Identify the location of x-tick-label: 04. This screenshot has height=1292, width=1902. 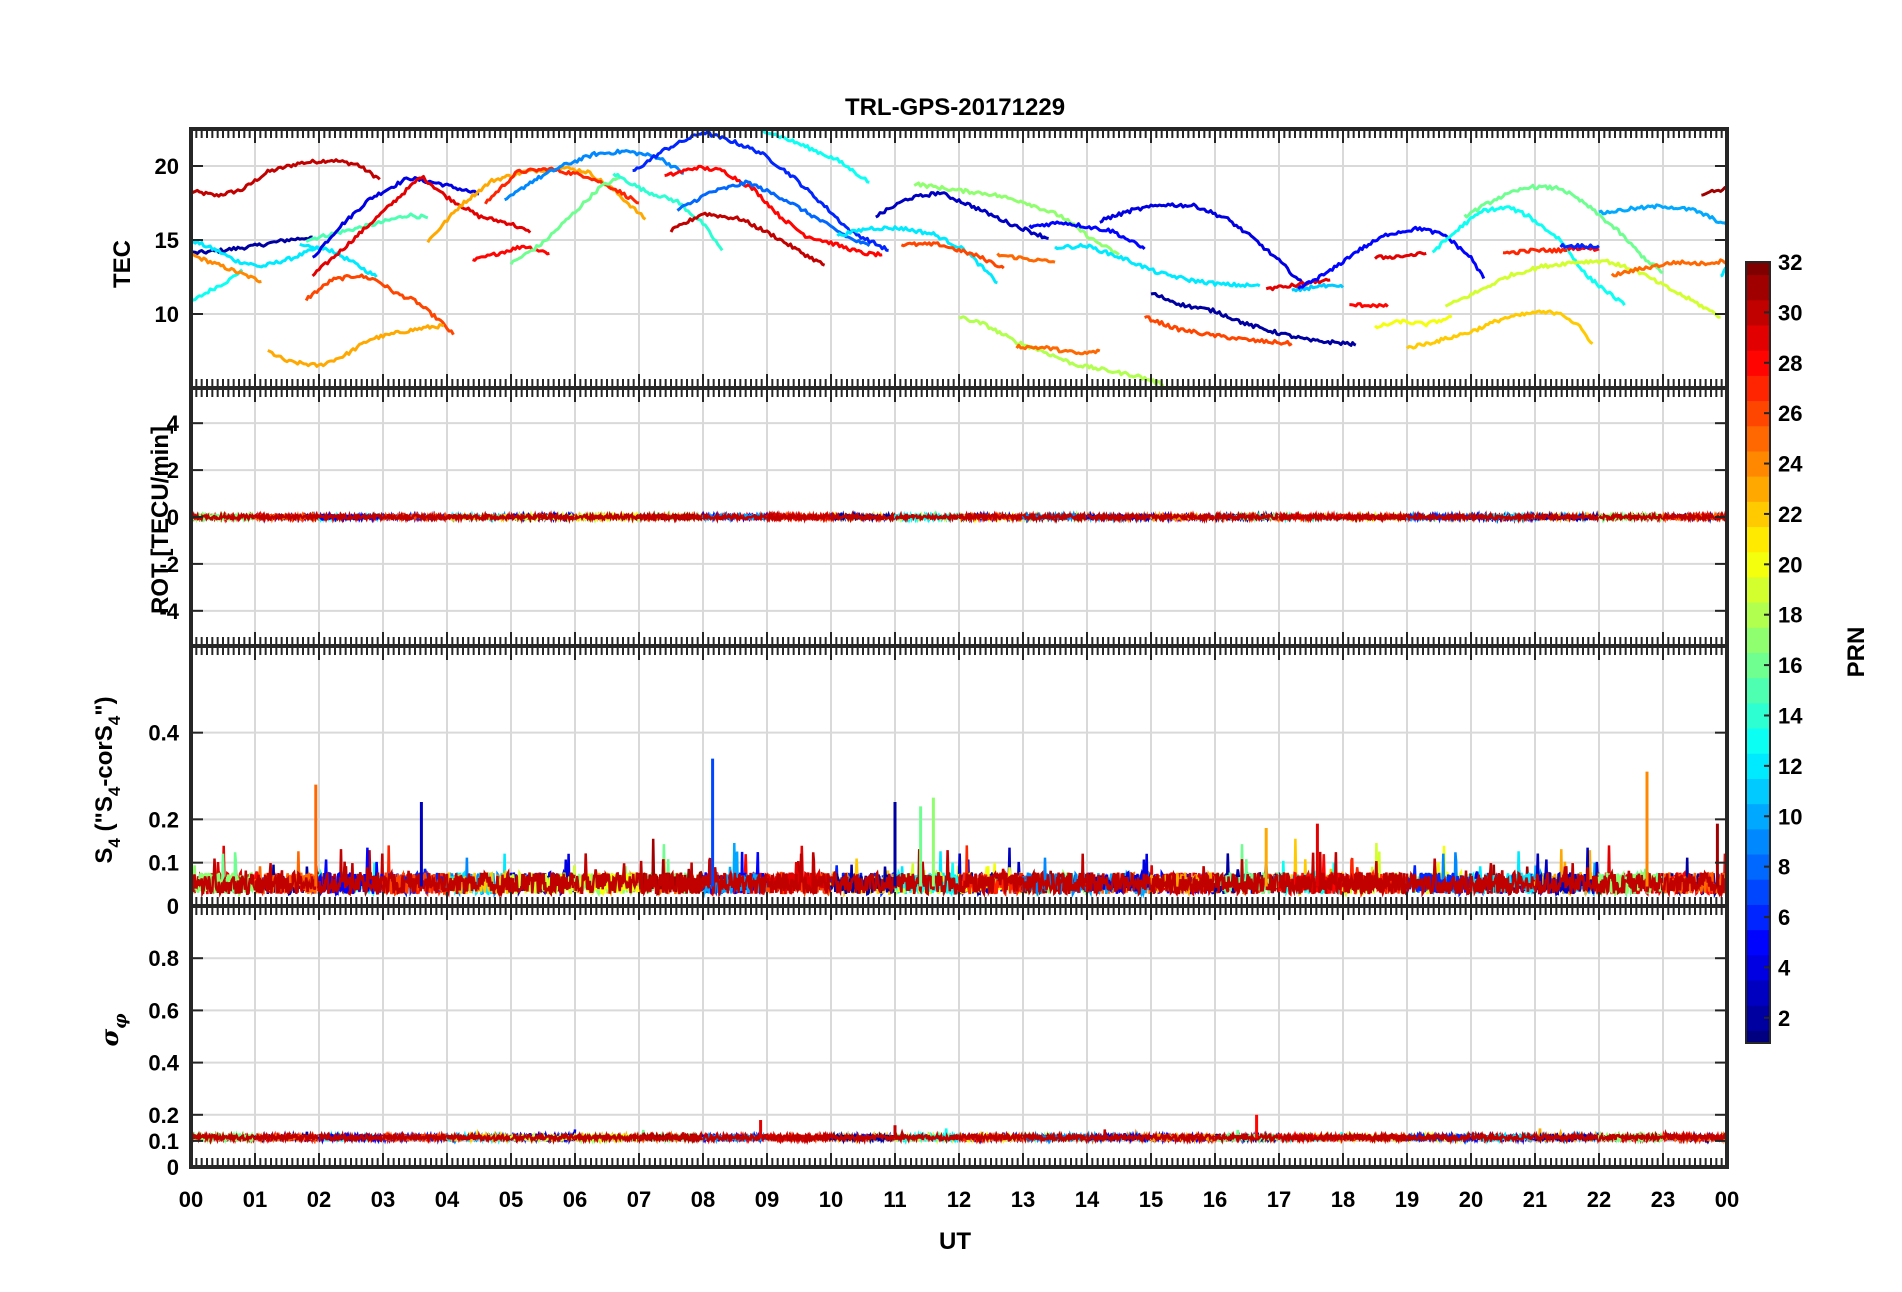
(447, 1199).